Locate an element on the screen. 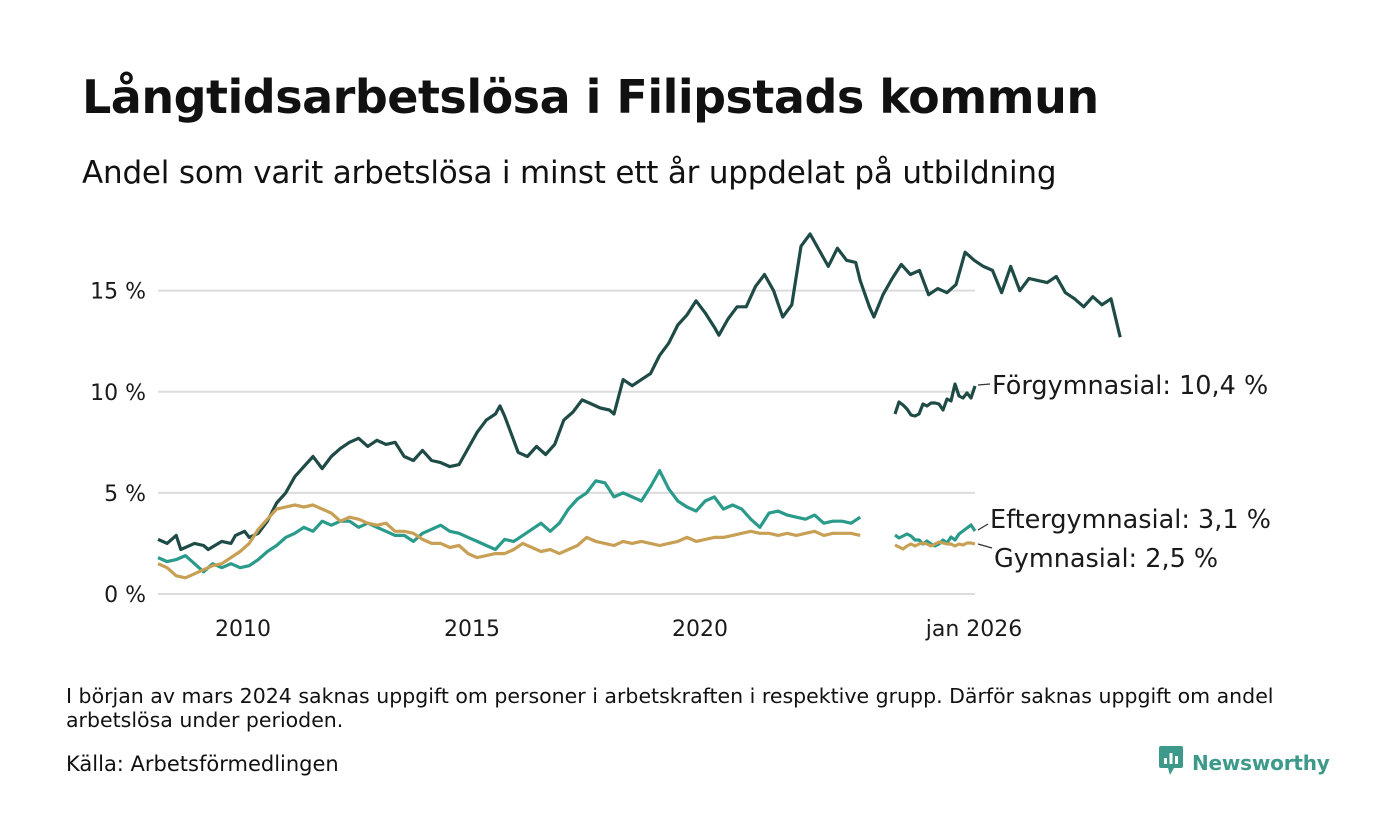  x-axis-ticks: 2010 2015 2020 jan 2026 is located at coordinates (618, 629).